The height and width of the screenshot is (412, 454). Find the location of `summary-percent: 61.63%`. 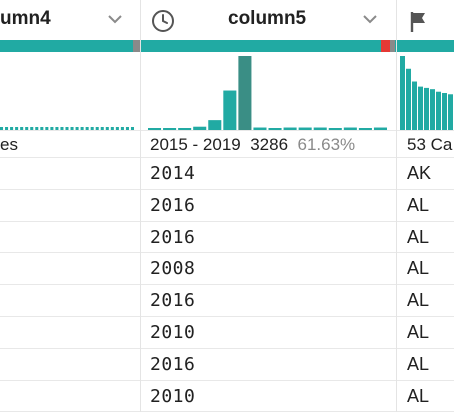

summary-percent: 61.63% is located at coordinates (326, 144).